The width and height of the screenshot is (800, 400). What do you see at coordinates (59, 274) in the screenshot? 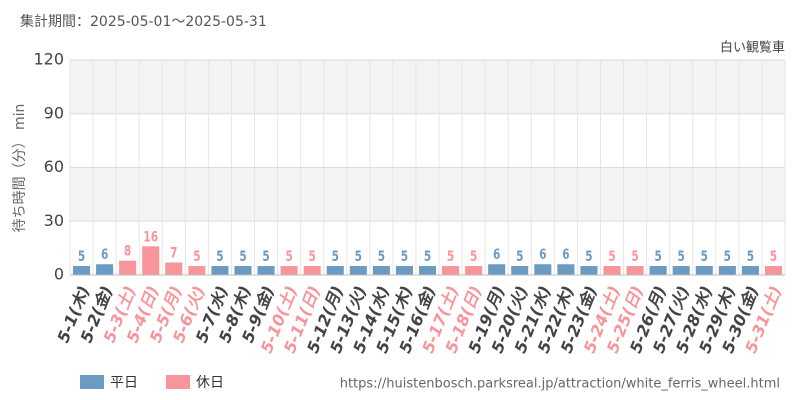
I see `y-tick-label: 0` at bounding box center [59, 274].